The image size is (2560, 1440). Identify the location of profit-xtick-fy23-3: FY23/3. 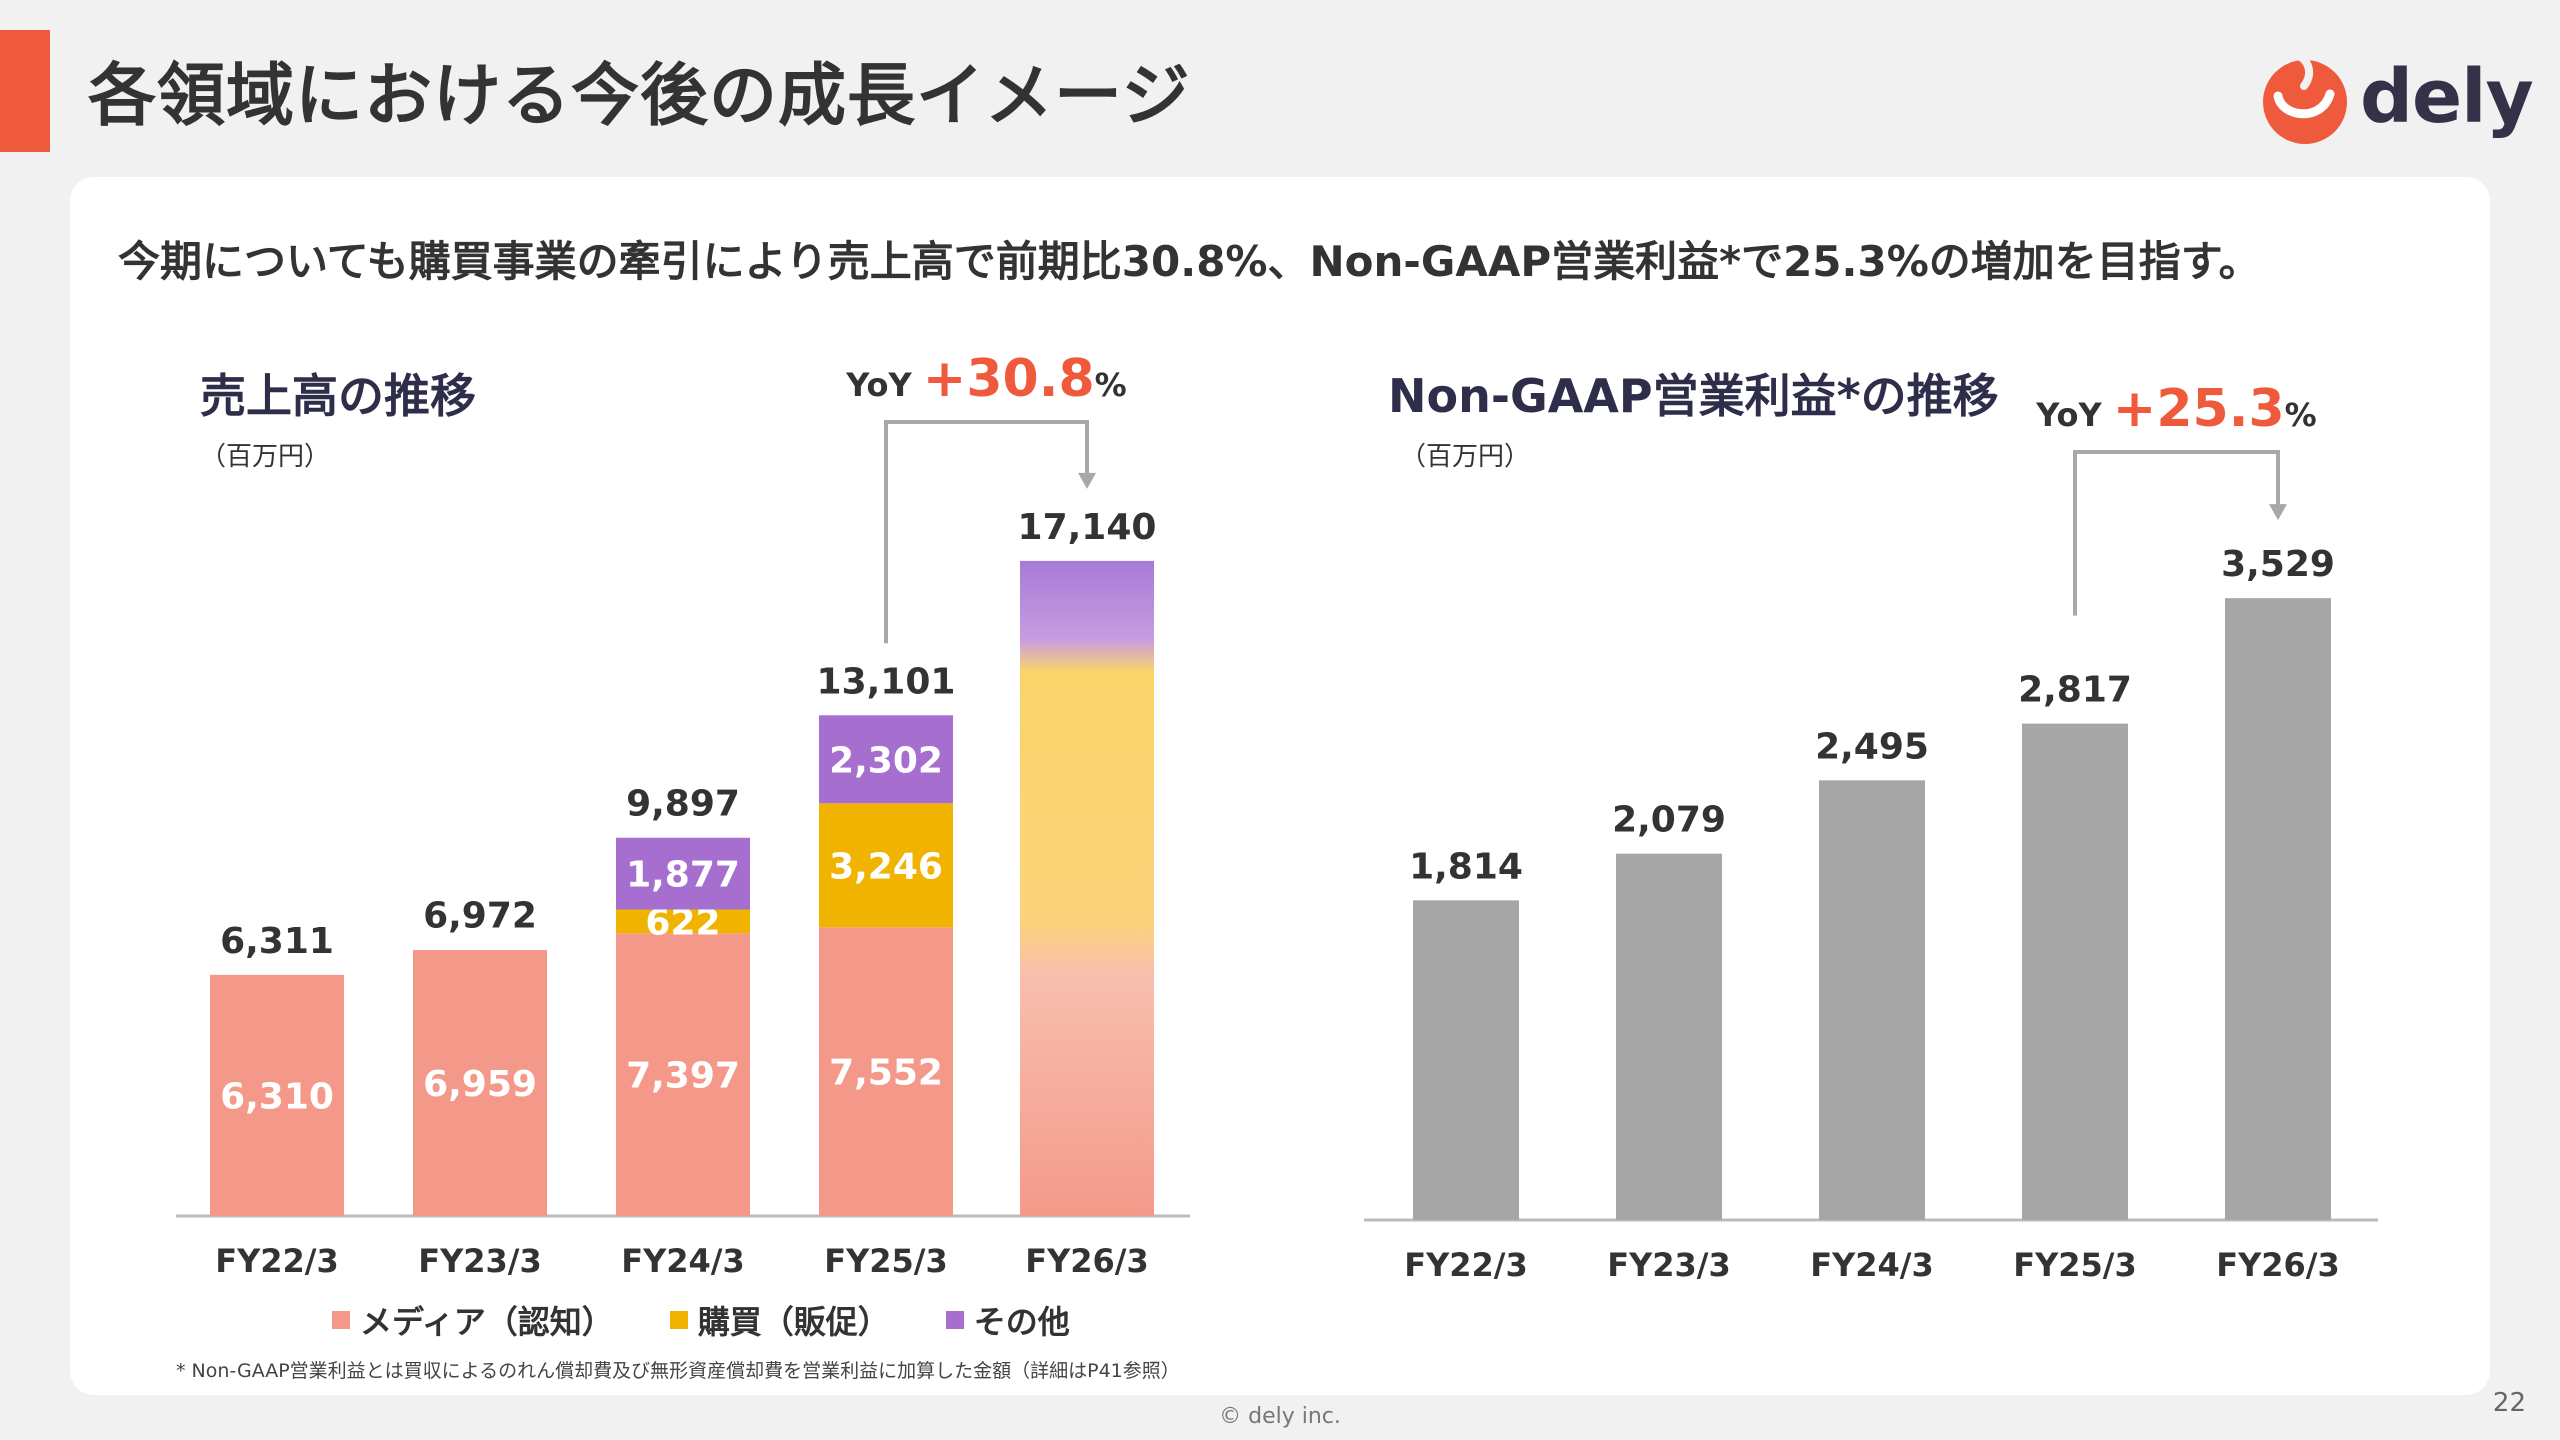
(1669, 1265).